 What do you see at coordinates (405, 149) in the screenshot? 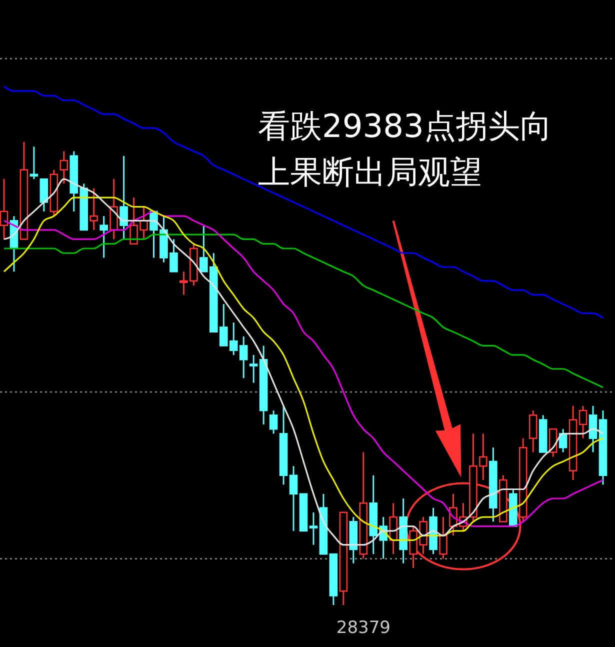
I see `annotation: 看跌29383点拐头向上果断出局观望` at bounding box center [405, 149].